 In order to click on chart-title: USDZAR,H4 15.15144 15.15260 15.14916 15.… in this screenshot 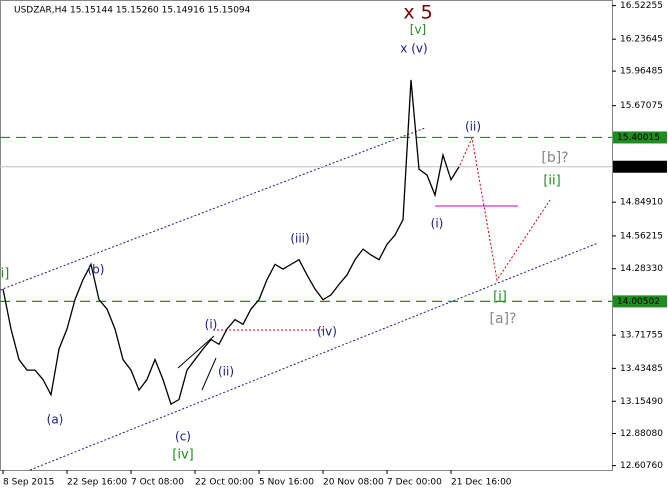, I will do `click(132, 11)`.